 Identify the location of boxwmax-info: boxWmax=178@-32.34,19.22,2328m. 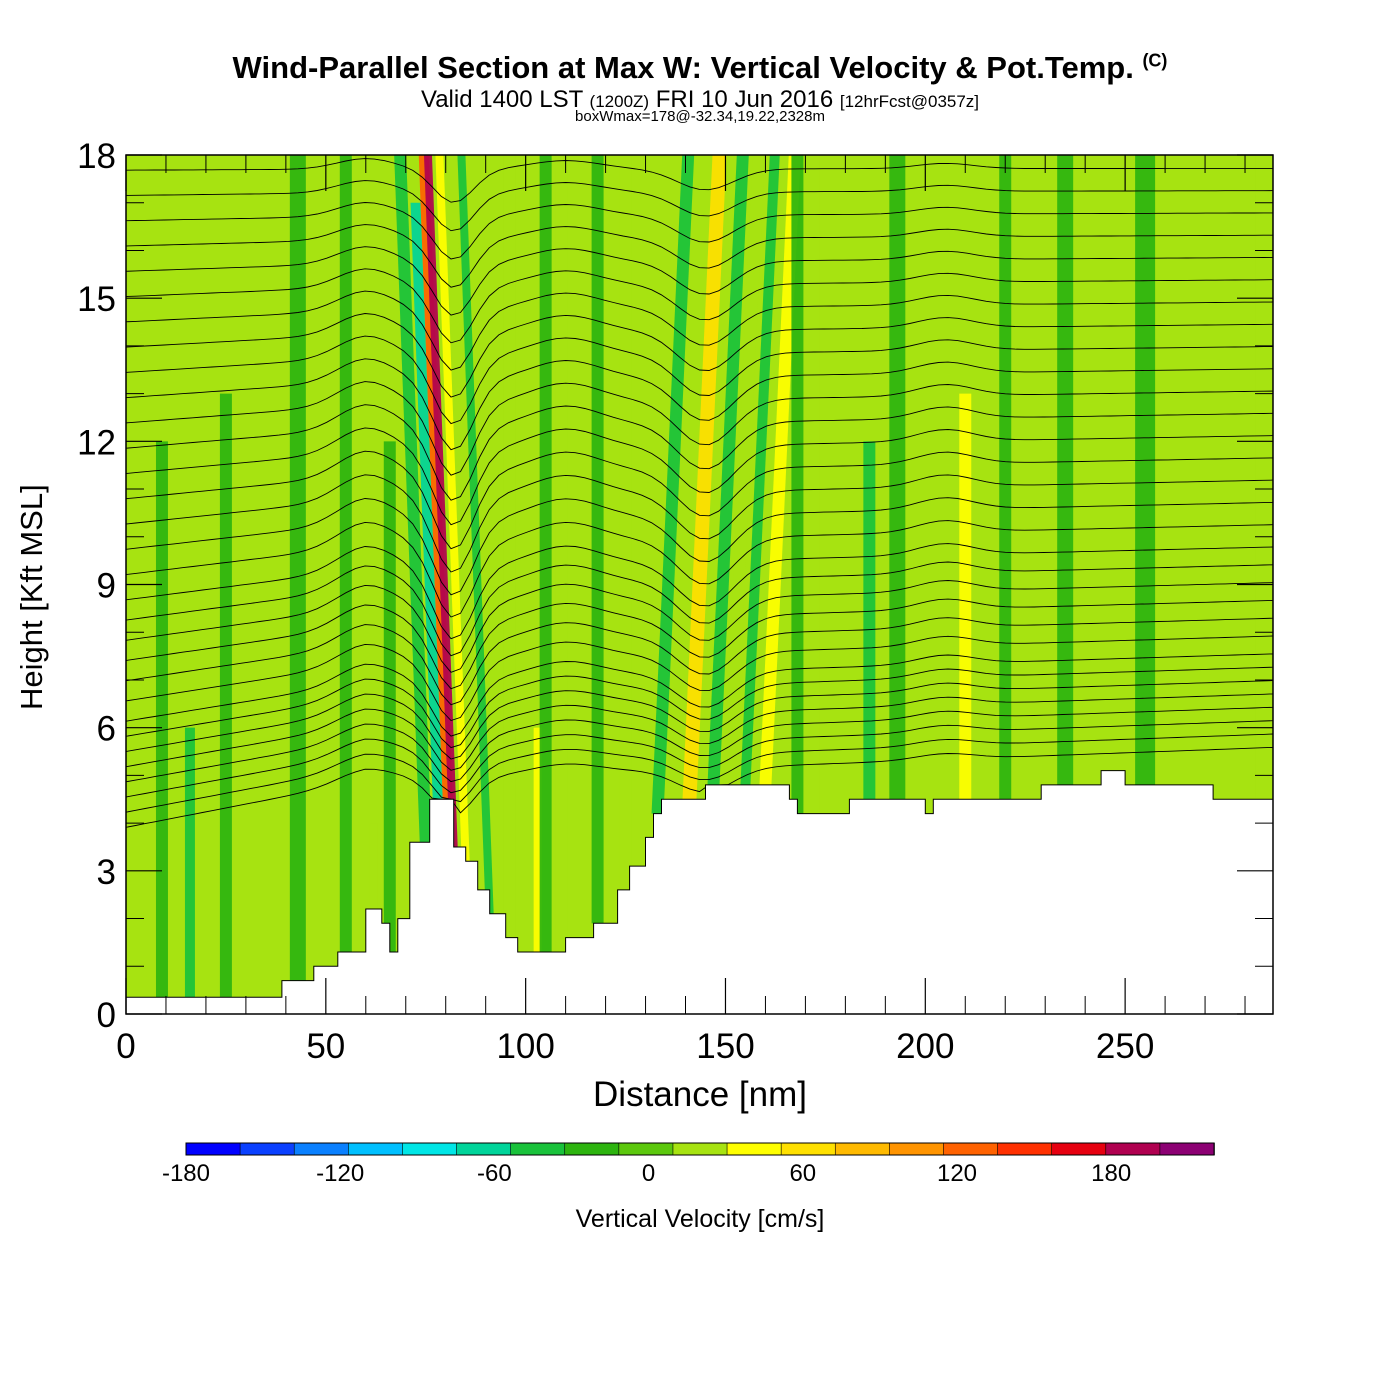
(700, 116).